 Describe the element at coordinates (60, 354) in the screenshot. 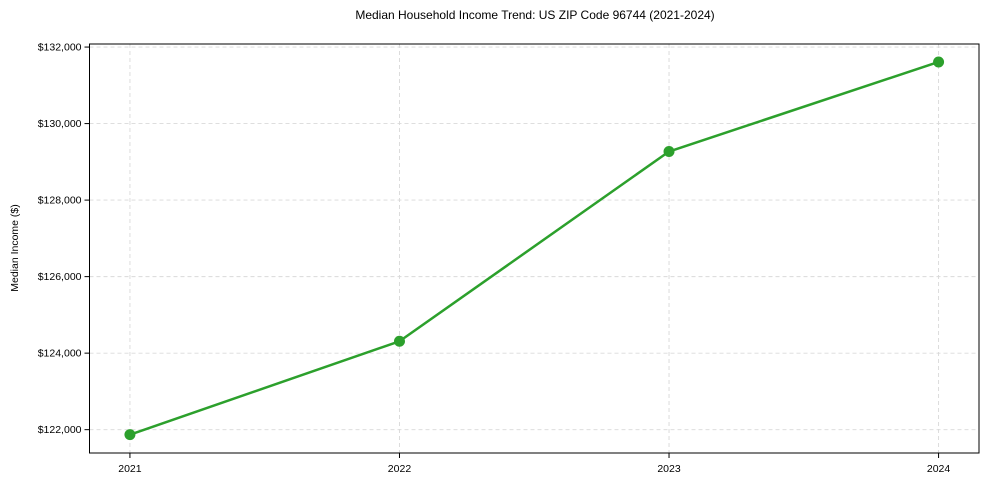

I see `y-tick-label: $124,000` at that location.